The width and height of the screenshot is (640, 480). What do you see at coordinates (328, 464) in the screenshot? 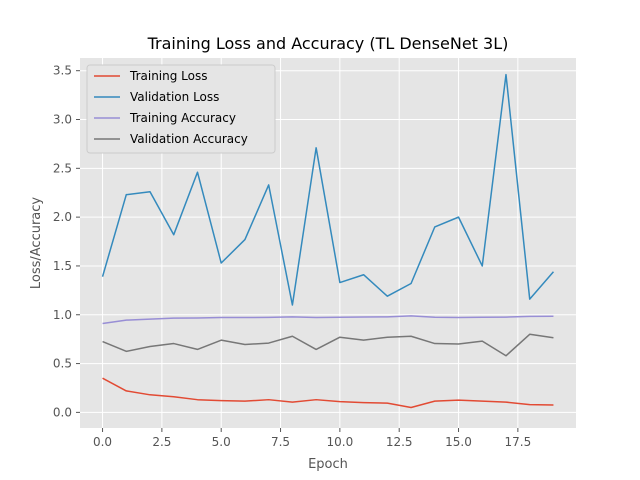
I see `x-axis-label: Epoch` at bounding box center [328, 464].